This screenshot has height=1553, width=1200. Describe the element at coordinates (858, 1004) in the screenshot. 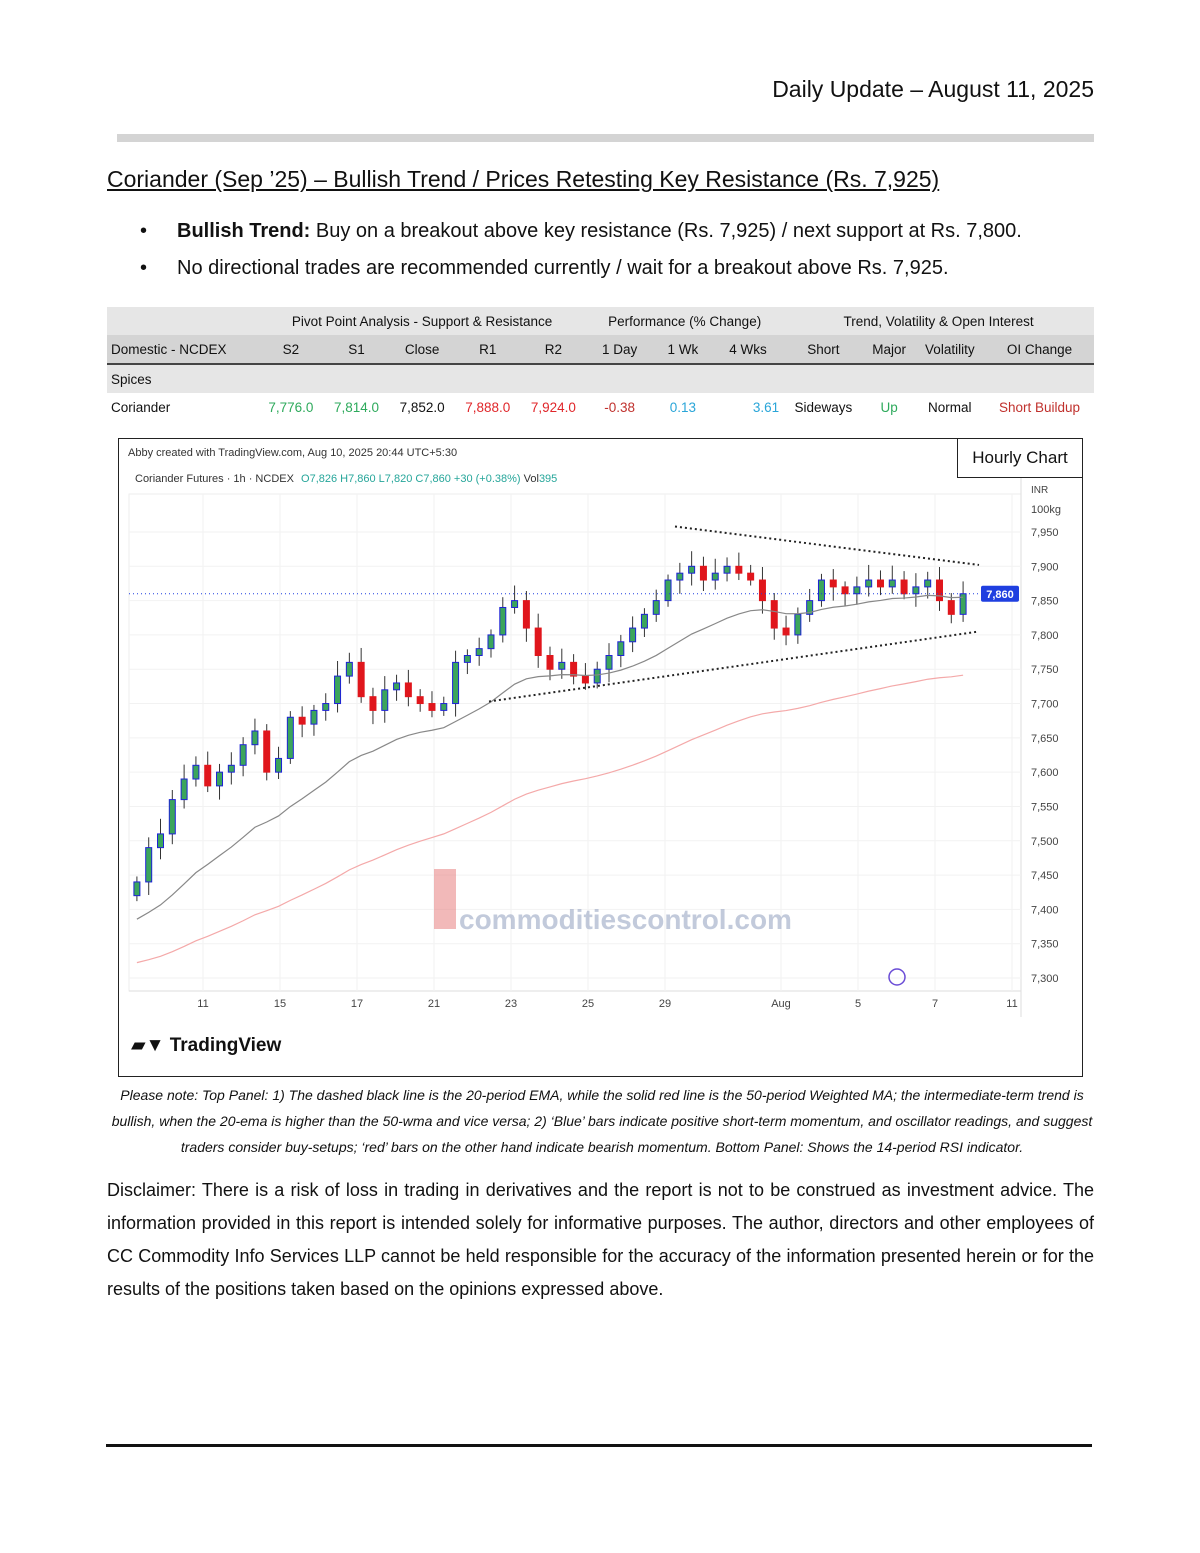

I see `x-tick-label: 5` at that location.